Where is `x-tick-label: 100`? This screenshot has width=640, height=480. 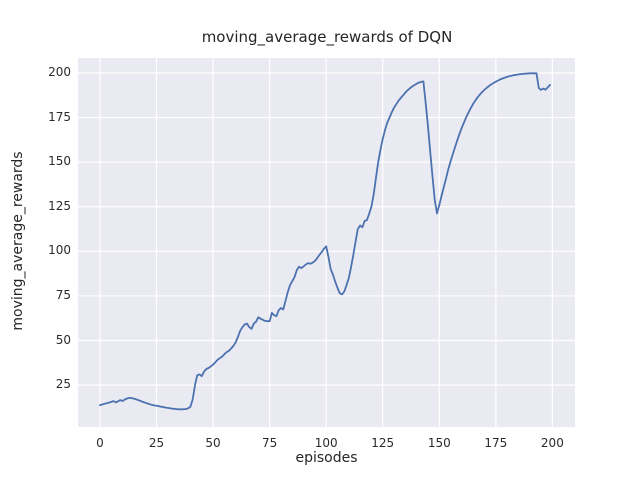
x-tick-label: 100 is located at coordinates (326, 443).